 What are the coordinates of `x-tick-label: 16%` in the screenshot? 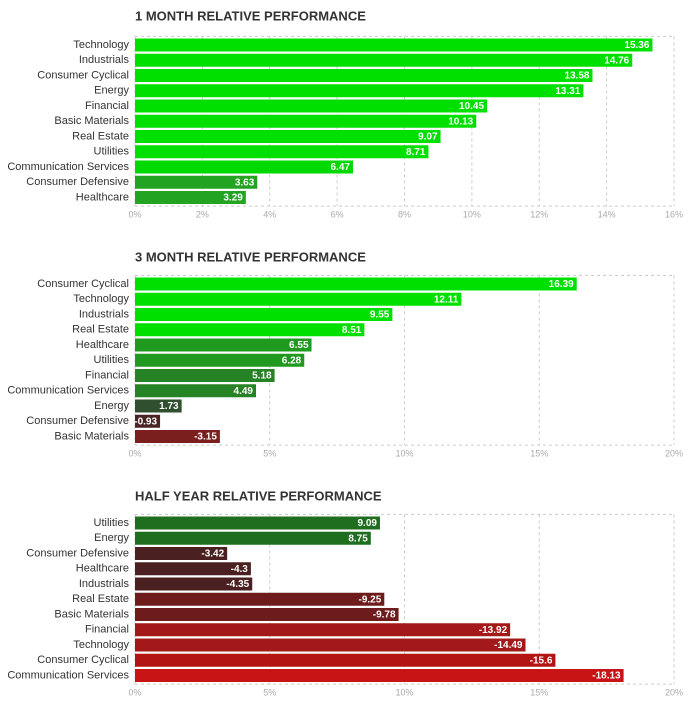 It's located at (674, 215).